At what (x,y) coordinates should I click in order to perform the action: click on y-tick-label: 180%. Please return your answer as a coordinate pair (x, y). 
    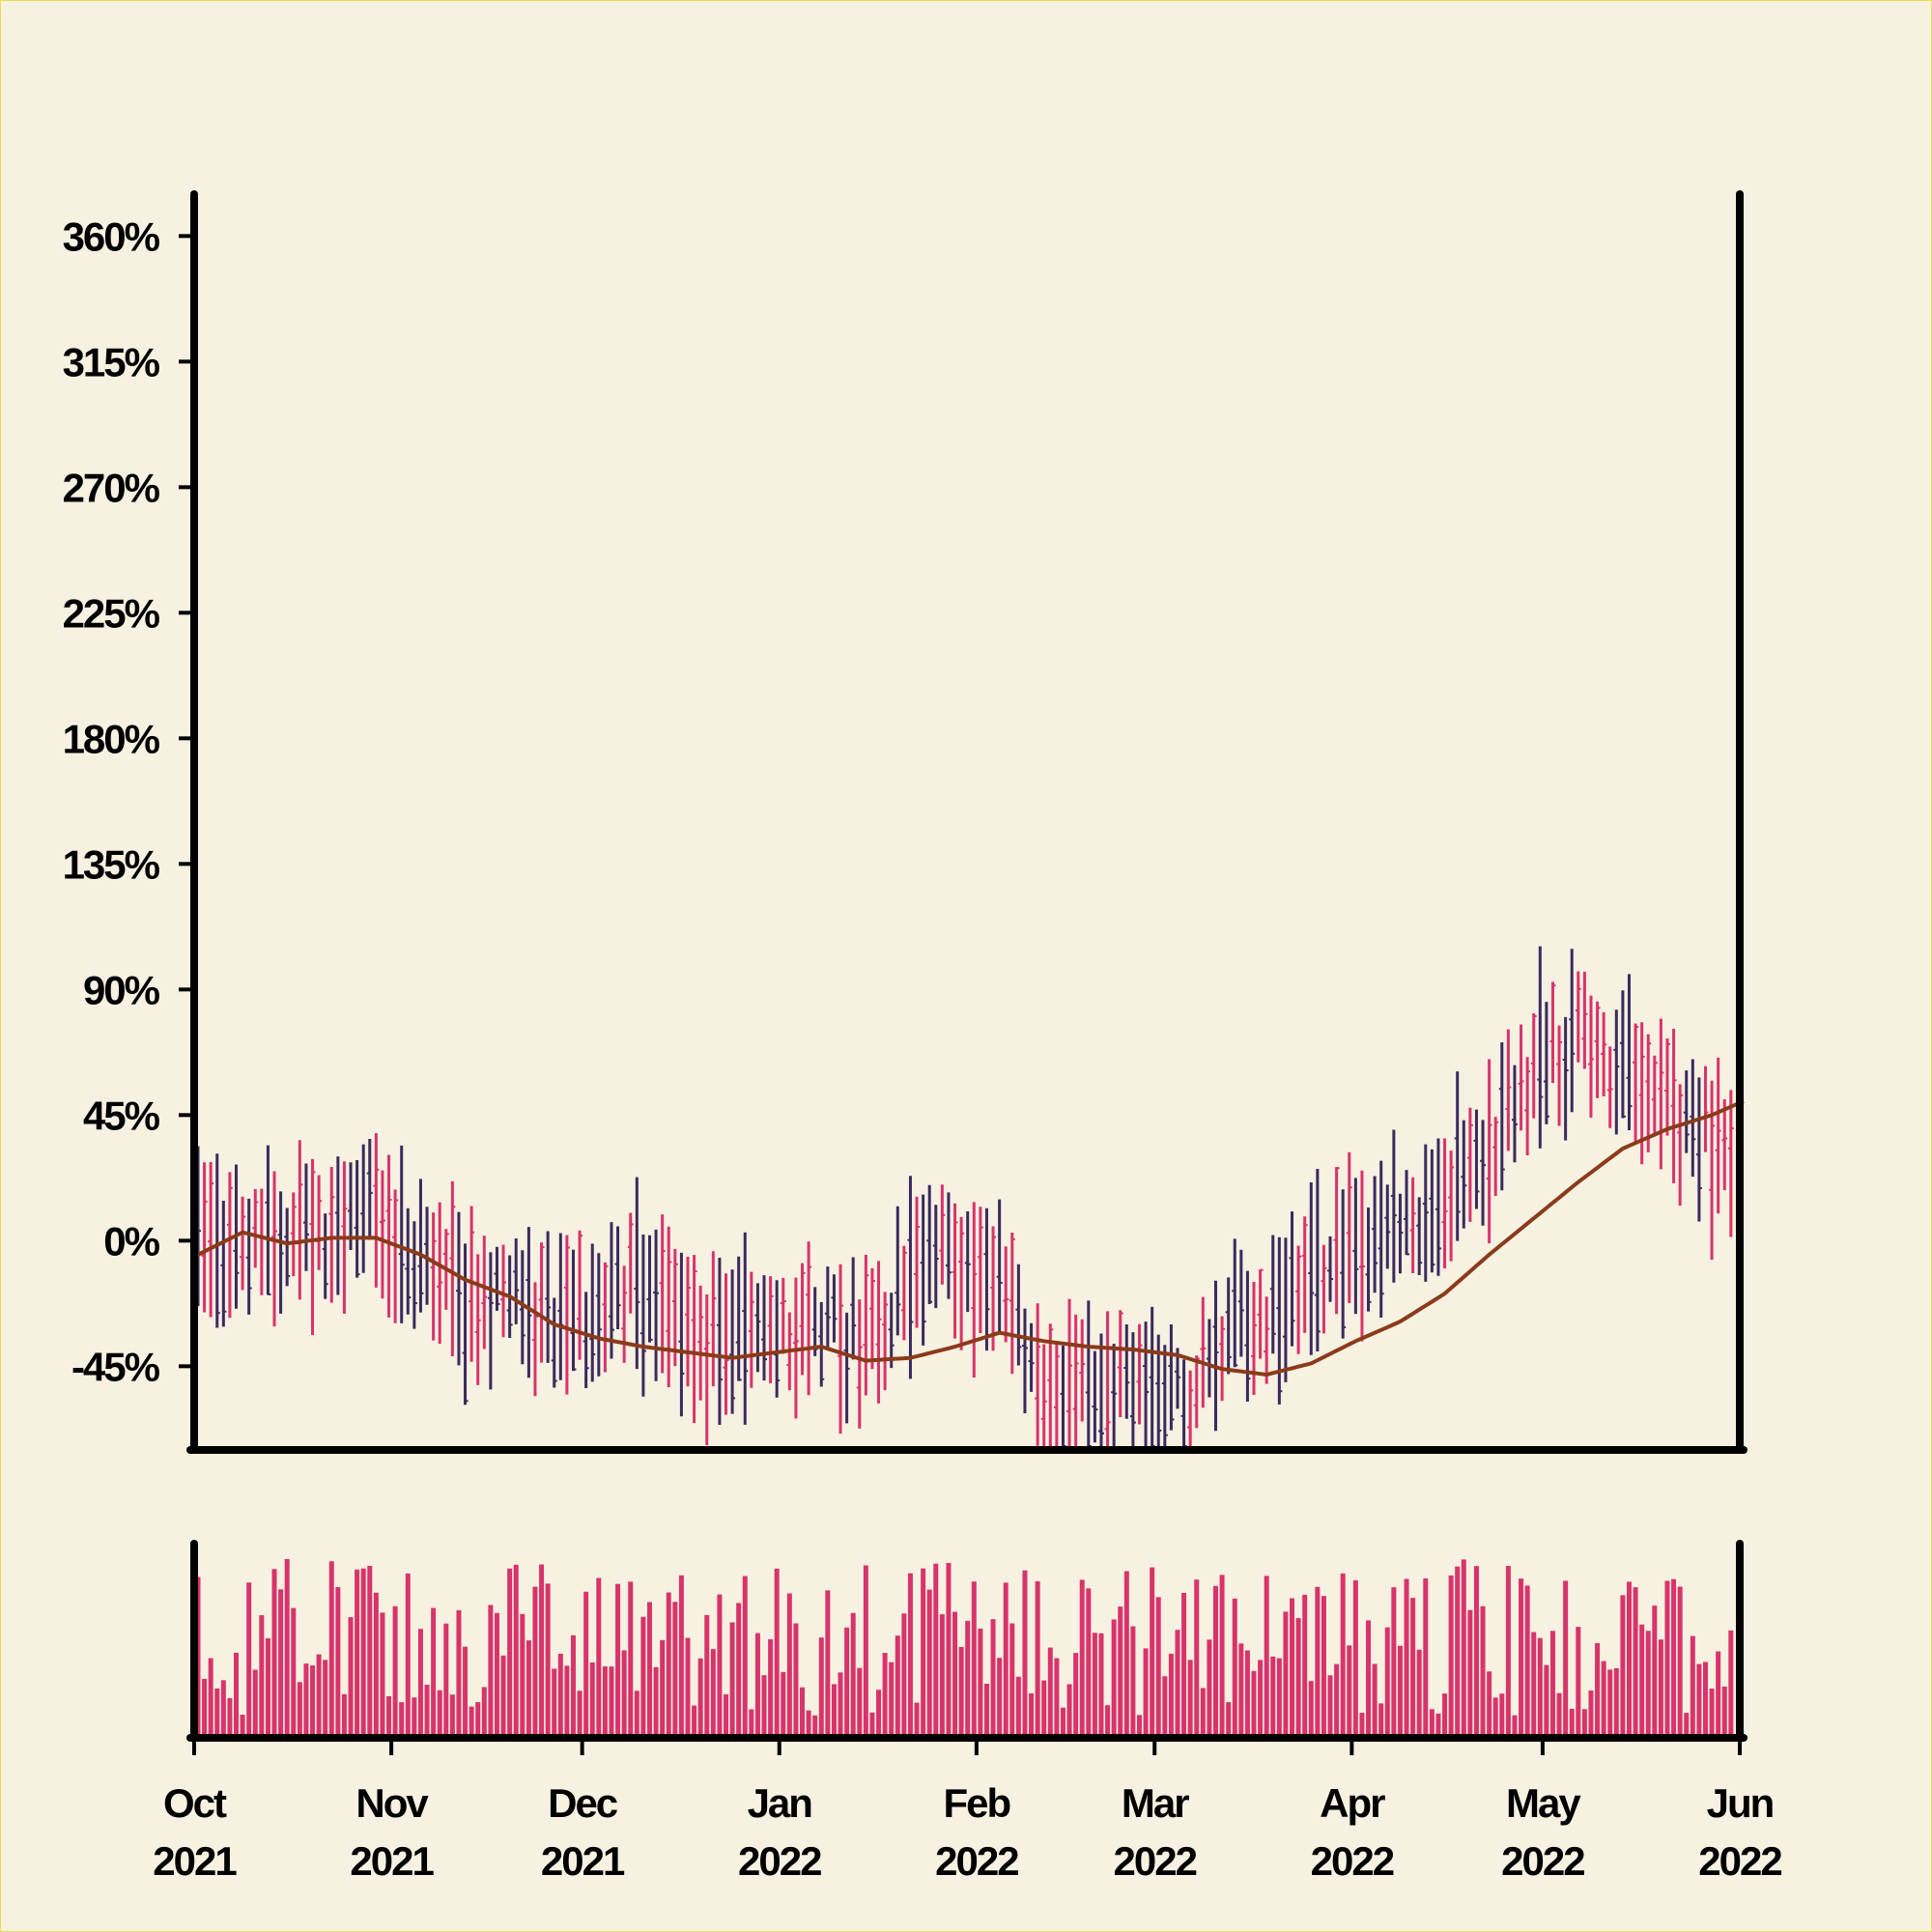
    Looking at the image, I should click on (111, 738).